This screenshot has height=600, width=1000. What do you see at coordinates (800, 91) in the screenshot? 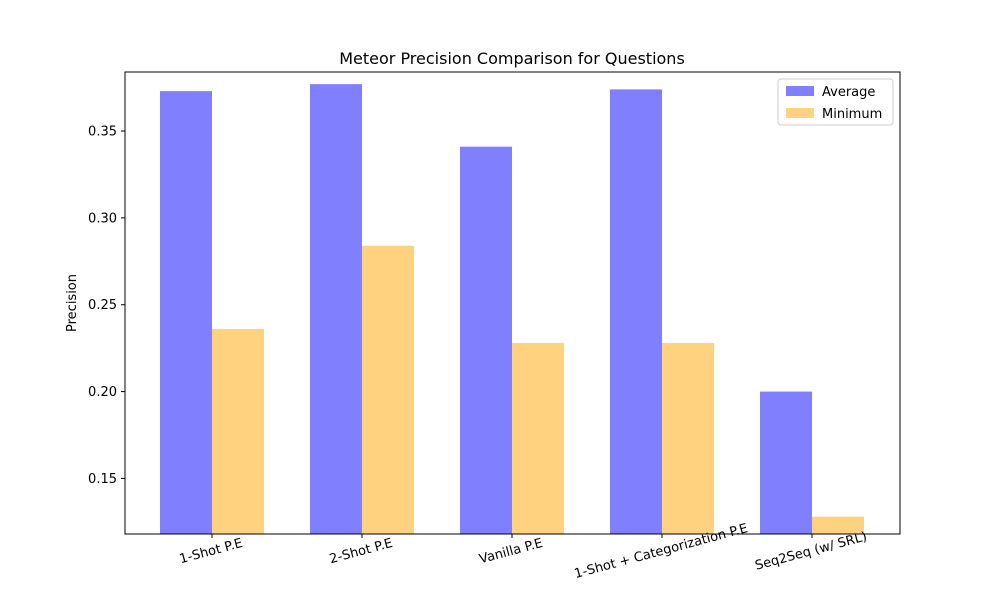
I see `legend-swatch-average` at bounding box center [800, 91].